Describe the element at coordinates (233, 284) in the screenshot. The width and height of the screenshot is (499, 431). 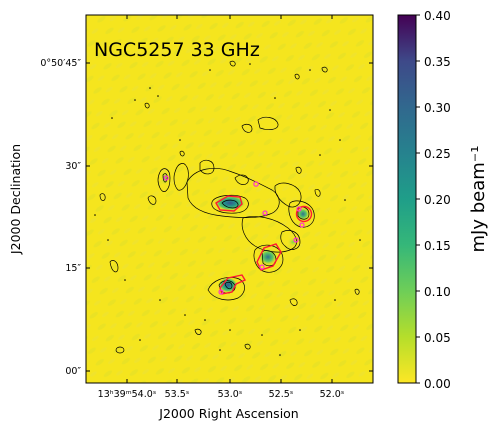
I see `region-south` at that location.